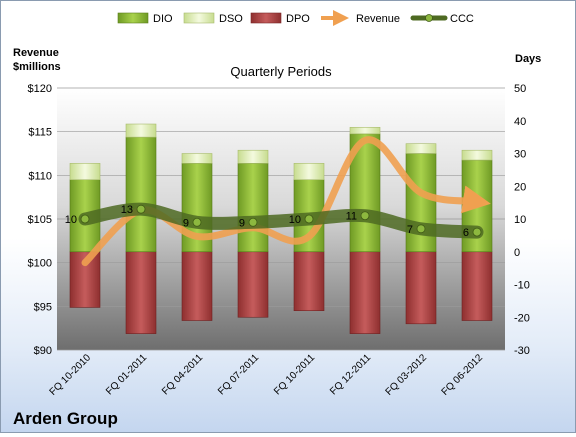 This screenshot has width=576, height=437. Describe the element at coordinates (407, 375) in the screenshot. I see `category-label: FQ 03-2012` at that location.